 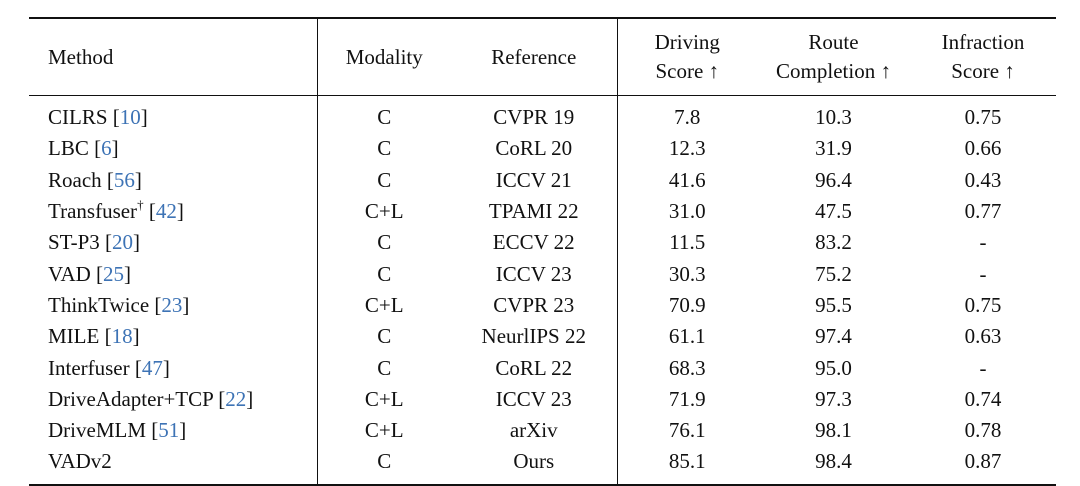 What do you see at coordinates (173, 465) in the screenshot?
I see `method-cell: VADv2` at bounding box center [173, 465].